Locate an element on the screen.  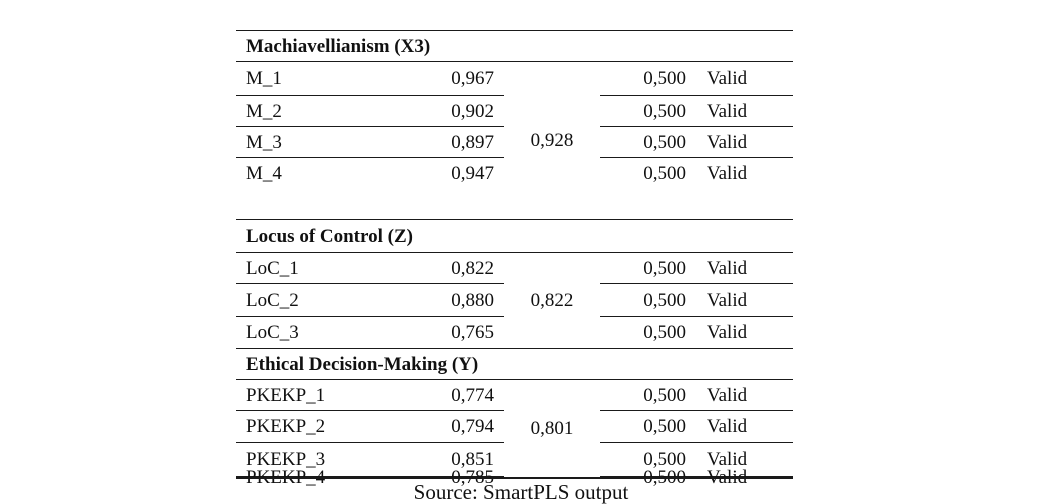
section-title: Ethical Decision-Making (Y) is located at coordinates (362, 364).